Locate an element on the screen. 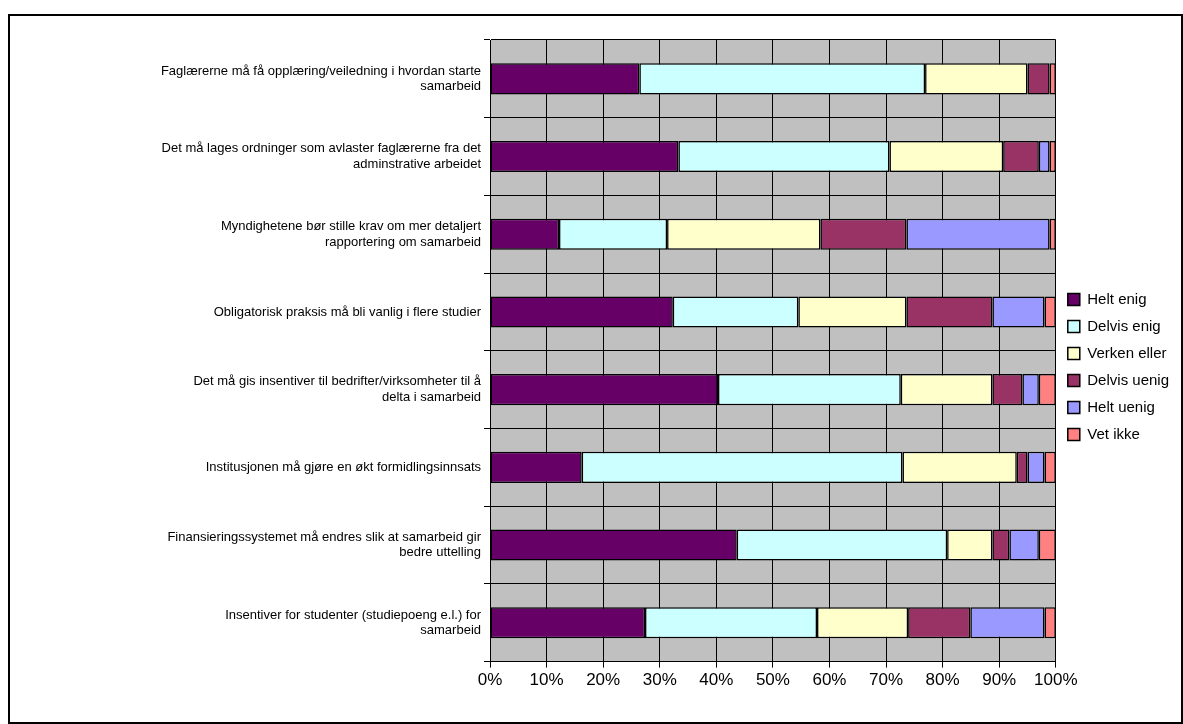 This screenshot has width=1183, height=724. x-tick-label: 10% is located at coordinates (546, 680).